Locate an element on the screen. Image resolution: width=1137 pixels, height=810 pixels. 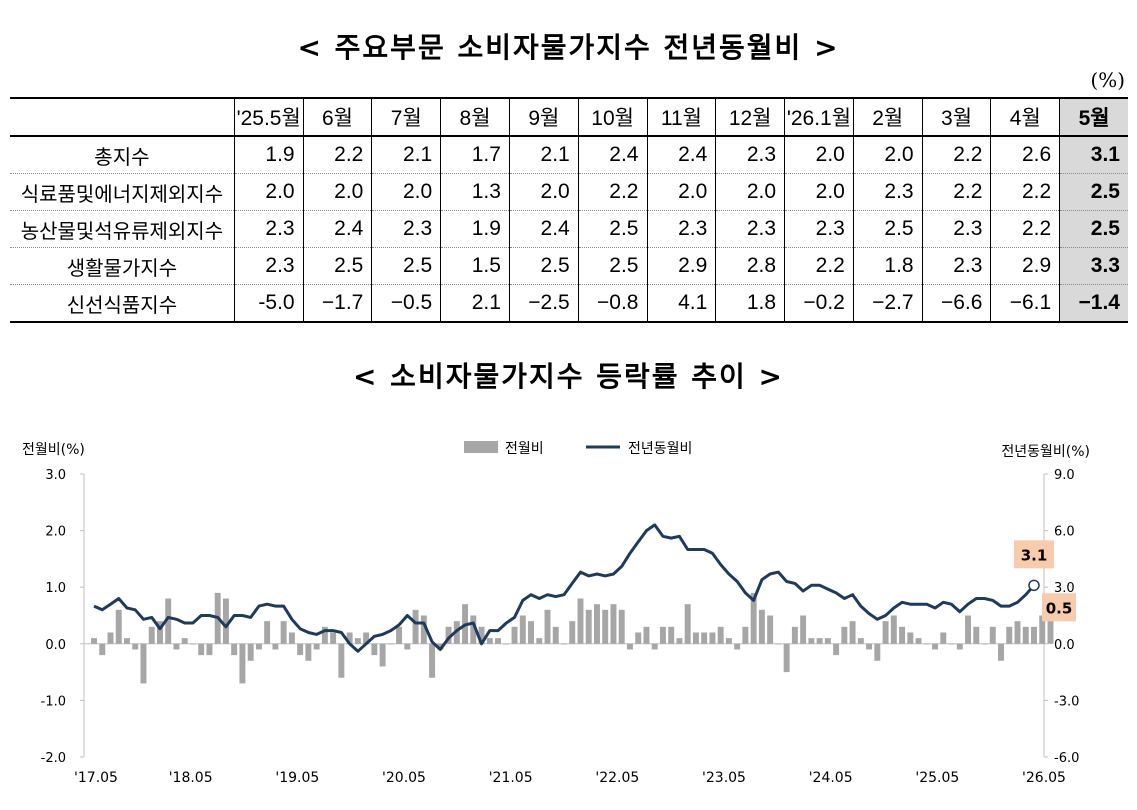
table-cell-highlight: 3.1 is located at coordinates (1093, 155).